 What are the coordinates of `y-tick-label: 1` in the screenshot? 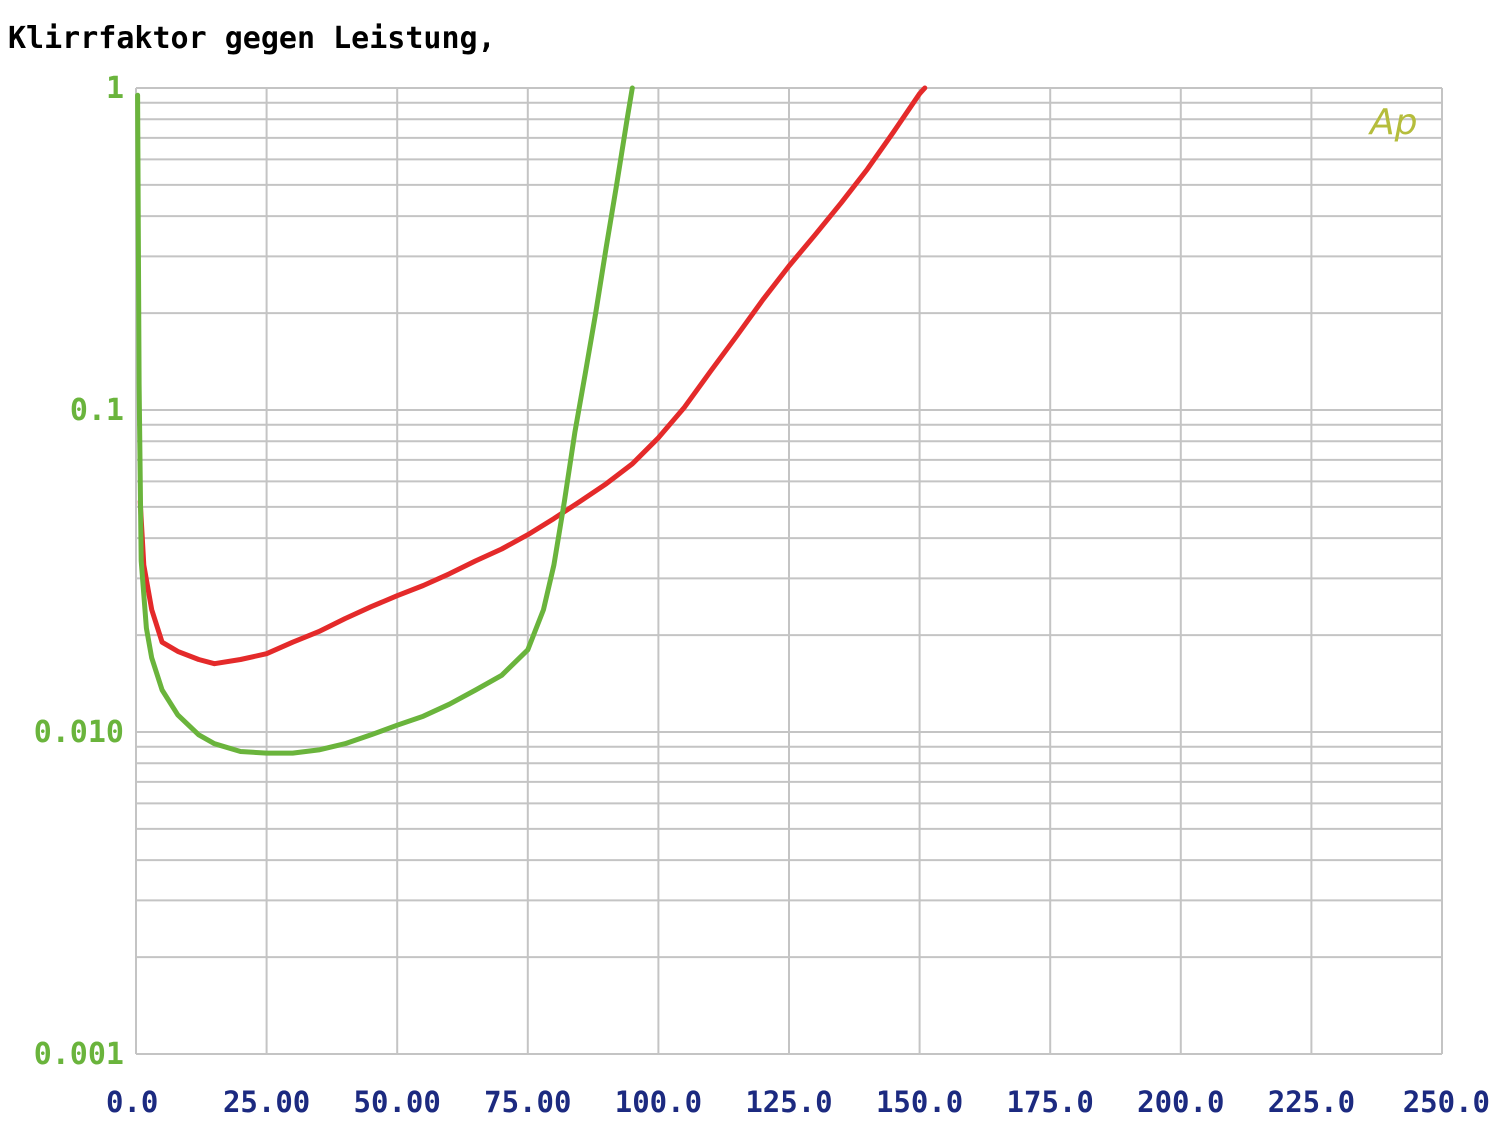 It's located at (115, 88).